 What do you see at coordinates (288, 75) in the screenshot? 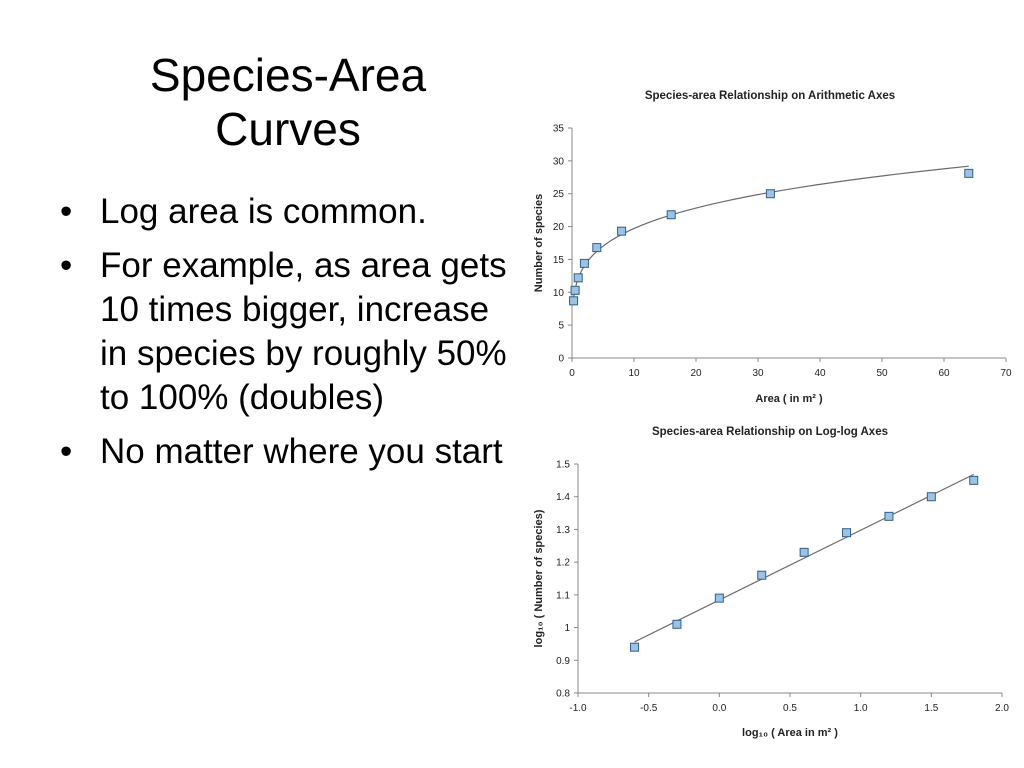
I see `slide-title-line-1: Species-Area` at bounding box center [288, 75].